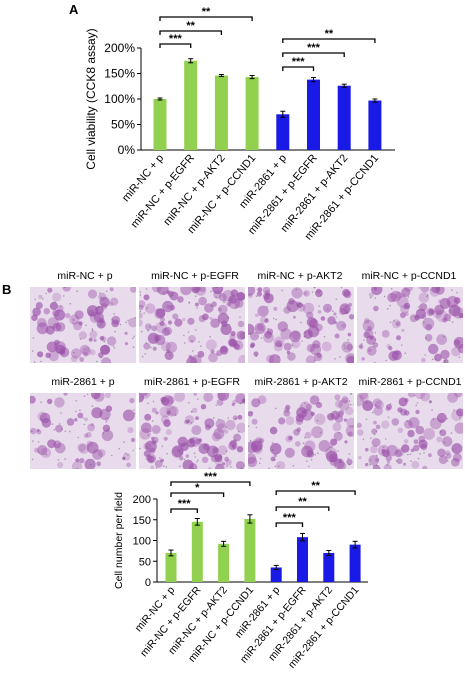  I want to click on micrograph-2861-akt2, so click(301, 431).